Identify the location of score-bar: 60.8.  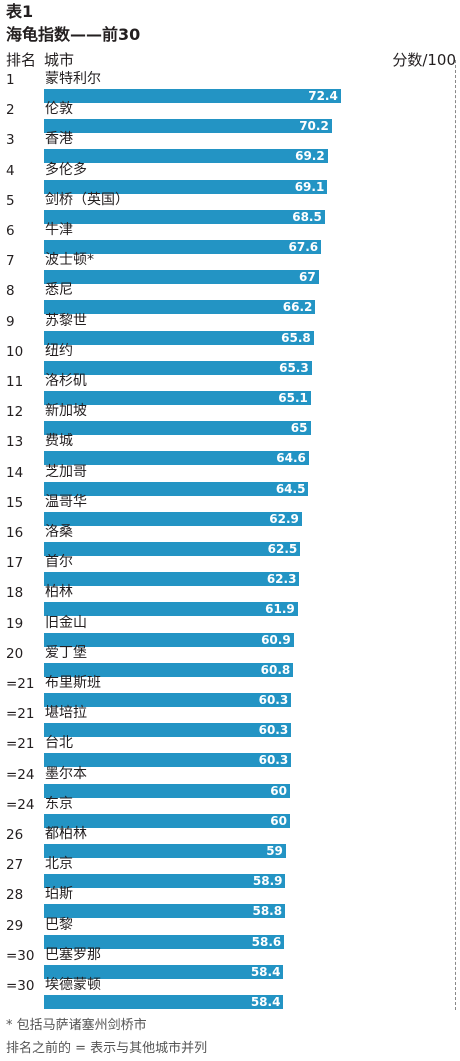
(169, 669).